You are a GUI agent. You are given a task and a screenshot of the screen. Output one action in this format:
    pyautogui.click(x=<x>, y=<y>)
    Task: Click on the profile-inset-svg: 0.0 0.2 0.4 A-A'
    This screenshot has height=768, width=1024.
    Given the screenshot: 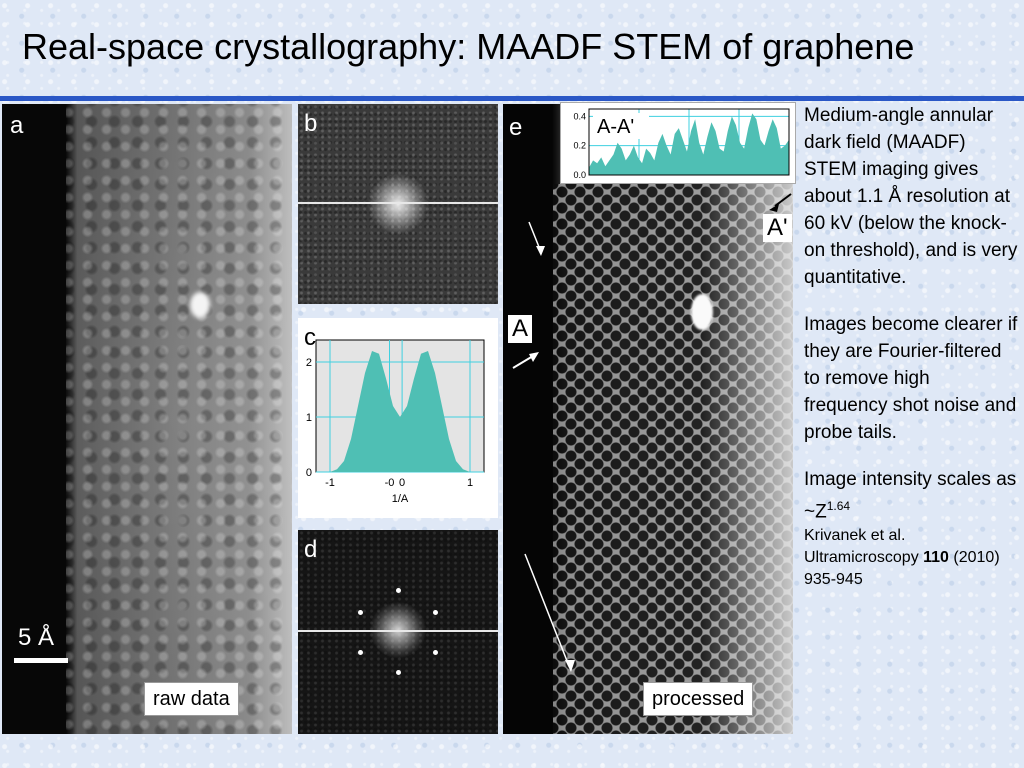 What is the action you would take?
    pyautogui.click(x=681, y=144)
    